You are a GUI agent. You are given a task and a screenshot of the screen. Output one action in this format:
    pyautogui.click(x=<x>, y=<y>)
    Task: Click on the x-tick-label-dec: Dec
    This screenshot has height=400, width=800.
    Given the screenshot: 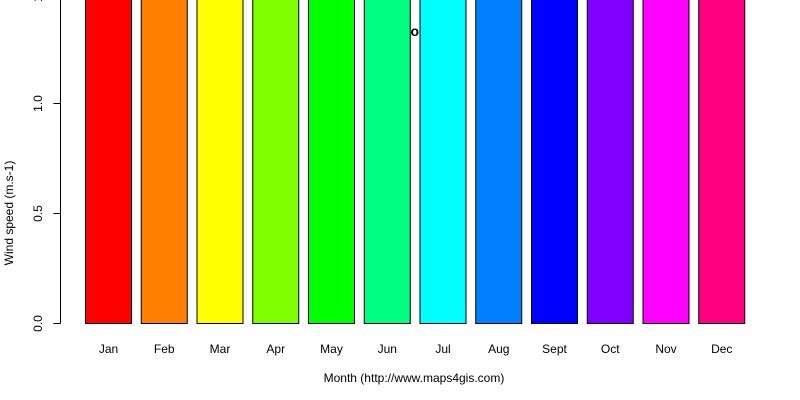 What is the action you would take?
    pyautogui.click(x=721, y=349)
    